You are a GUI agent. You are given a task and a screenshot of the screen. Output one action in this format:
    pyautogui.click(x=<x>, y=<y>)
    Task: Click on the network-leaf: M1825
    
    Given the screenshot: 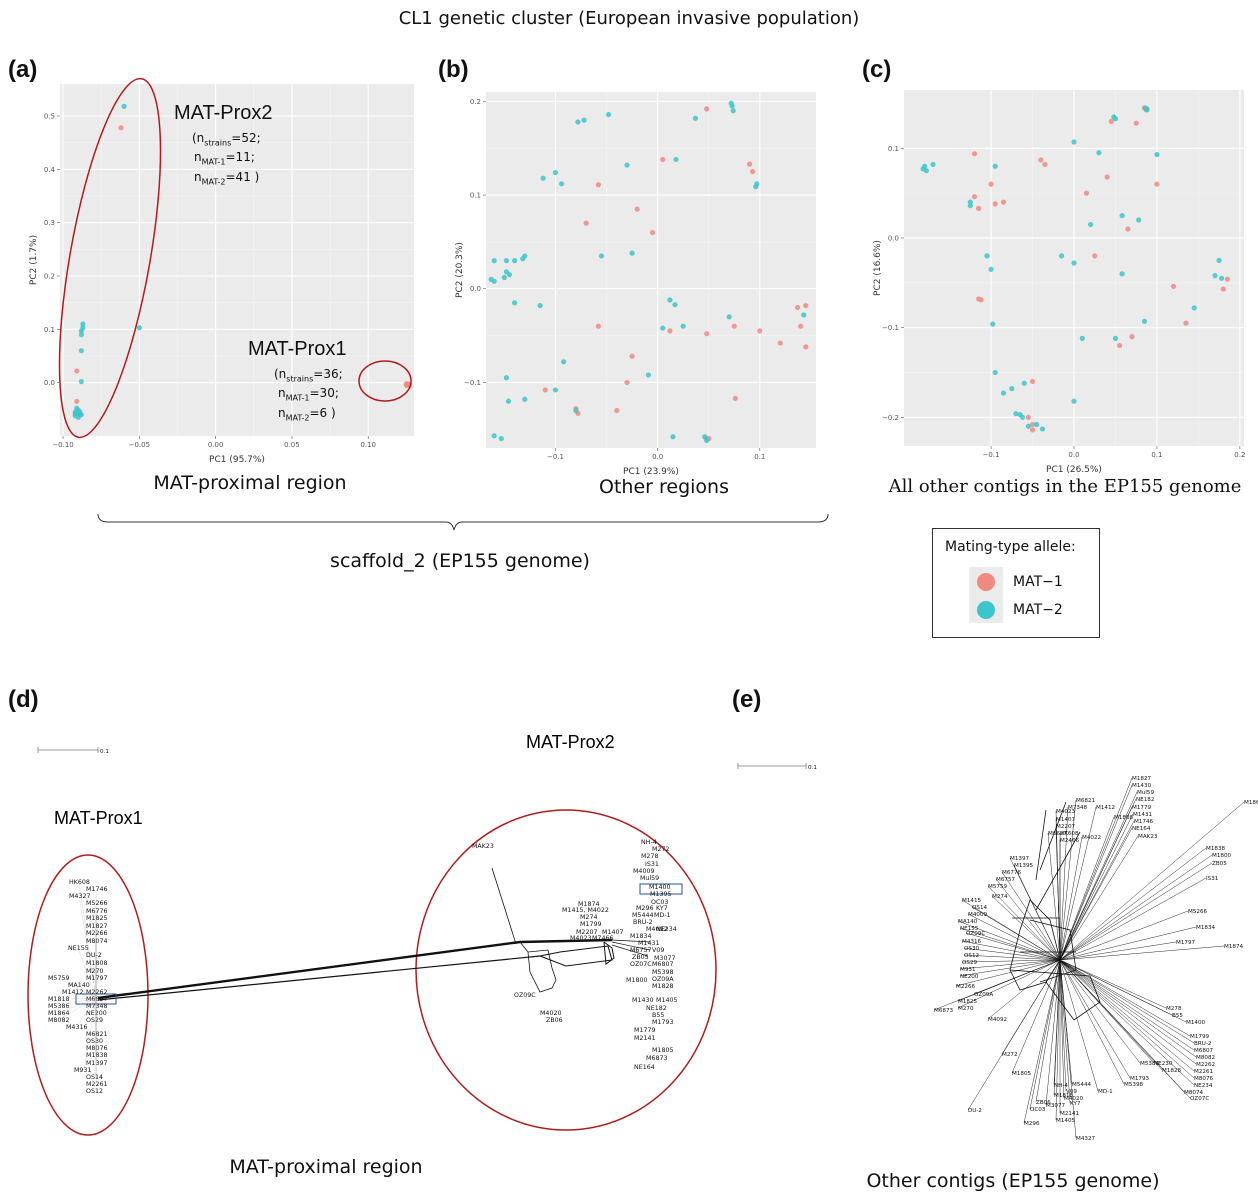 What is the action you would take?
    pyautogui.click(x=968, y=1002)
    